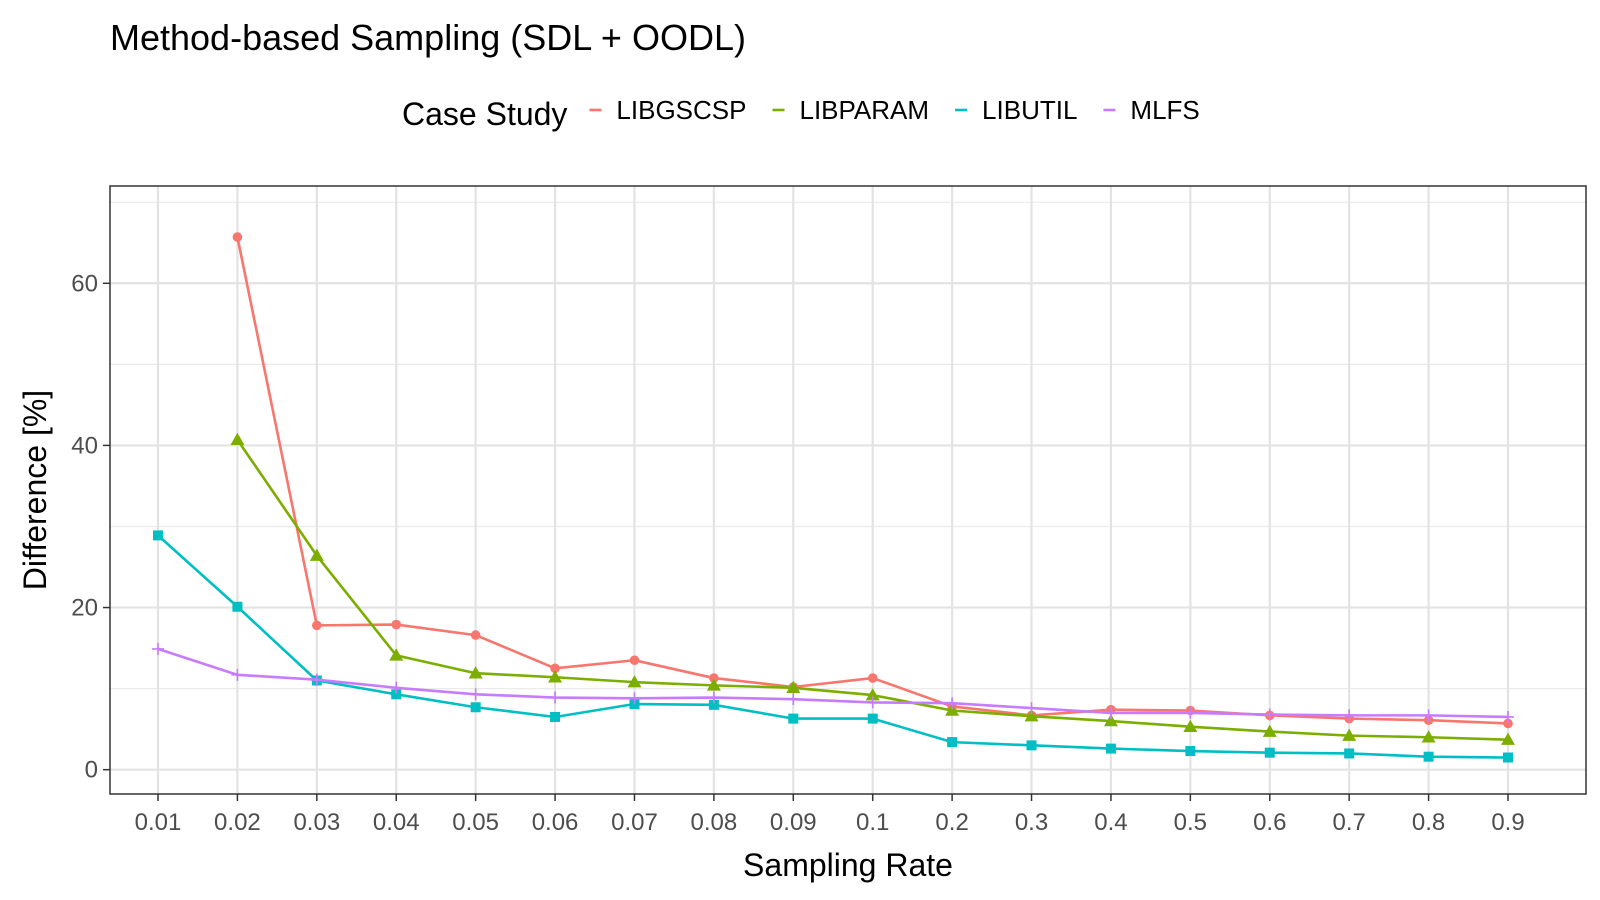  Describe the element at coordinates (91, 770) in the screenshot. I see `y-tick-label: 0` at that location.